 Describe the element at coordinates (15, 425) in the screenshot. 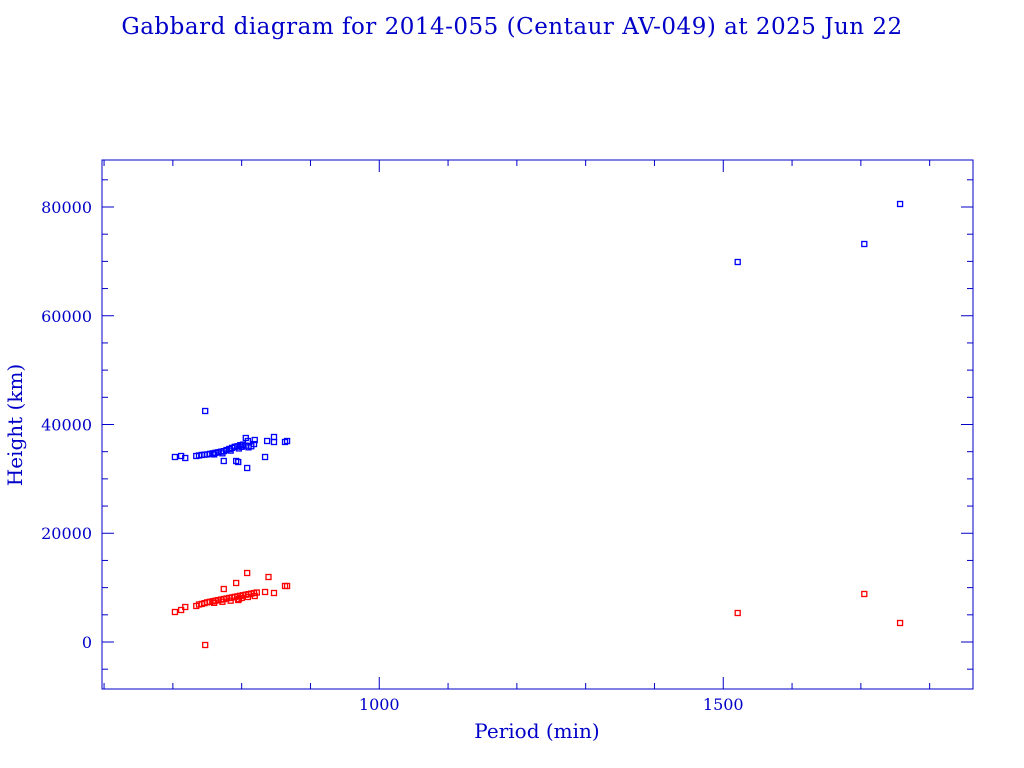

I see `y-axis-label: Height (km)` at that location.